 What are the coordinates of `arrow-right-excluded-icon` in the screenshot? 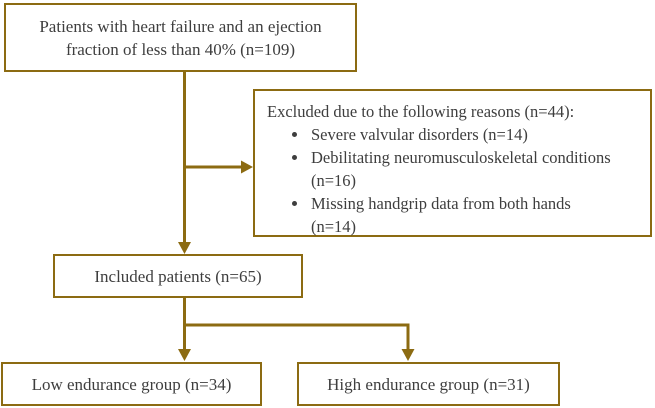 It's located at (247, 167).